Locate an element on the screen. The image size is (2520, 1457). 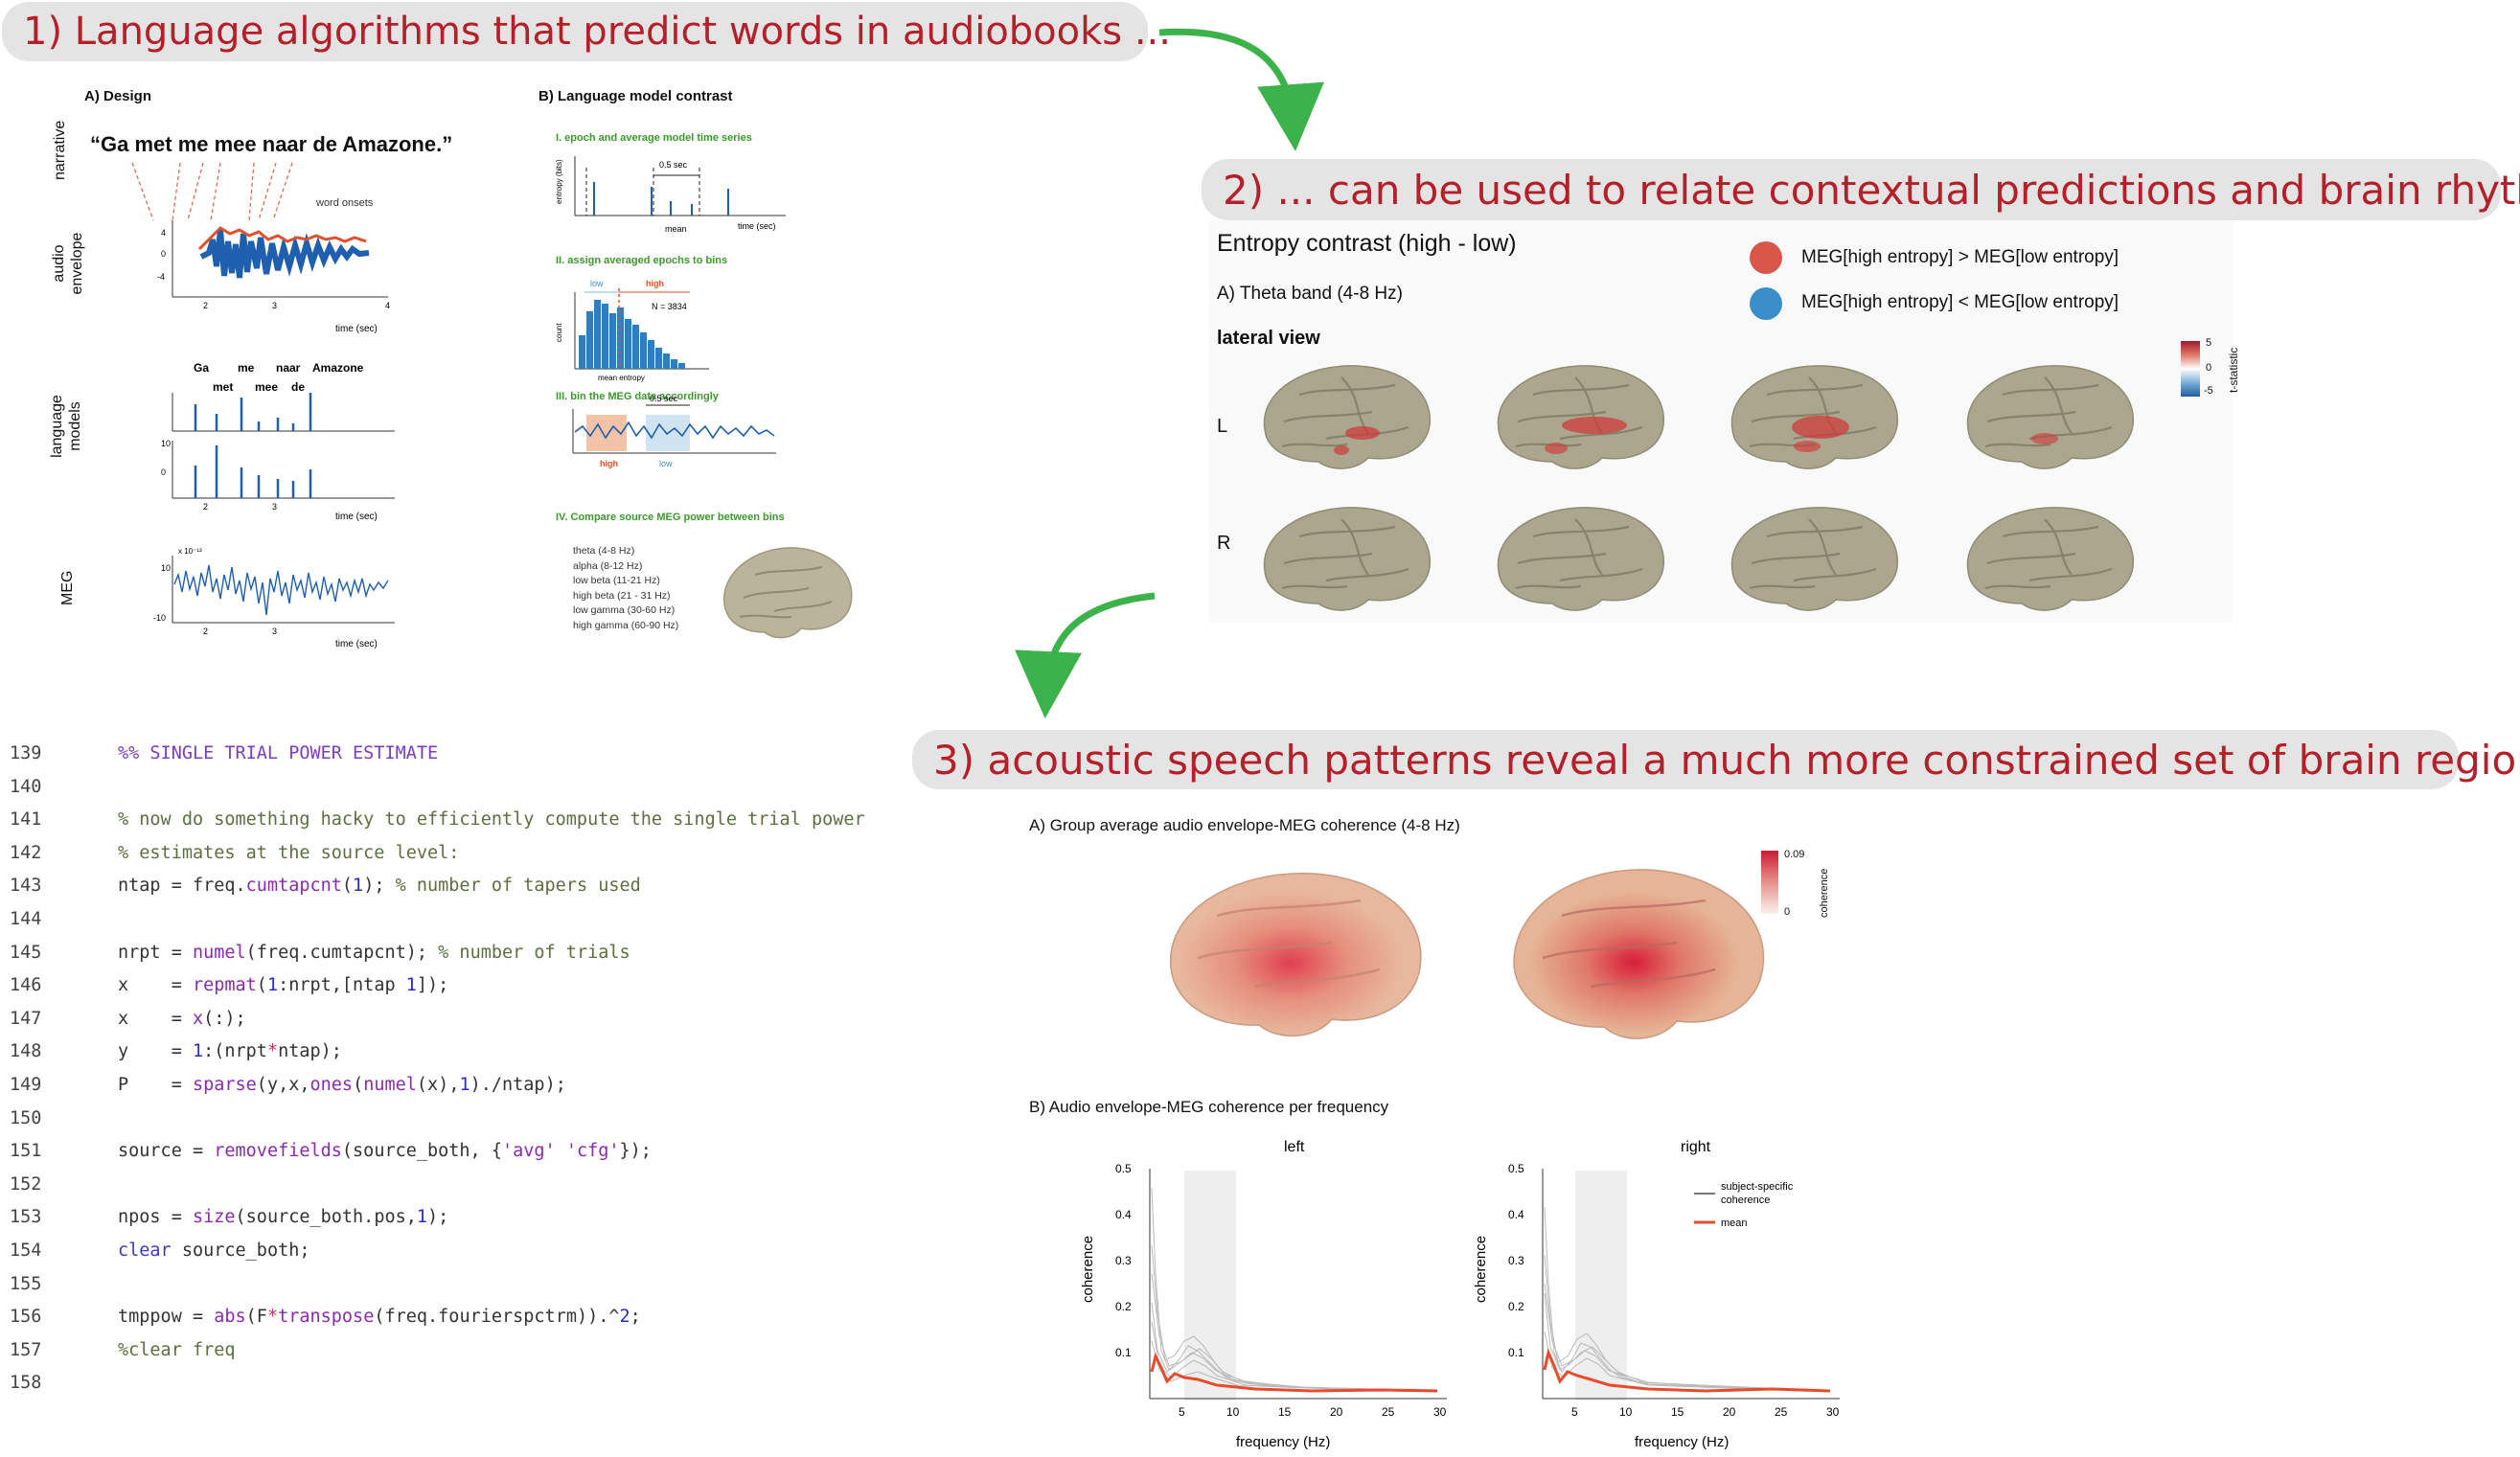
l-xtick-15: 15 is located at coordinates (1285, 1412).